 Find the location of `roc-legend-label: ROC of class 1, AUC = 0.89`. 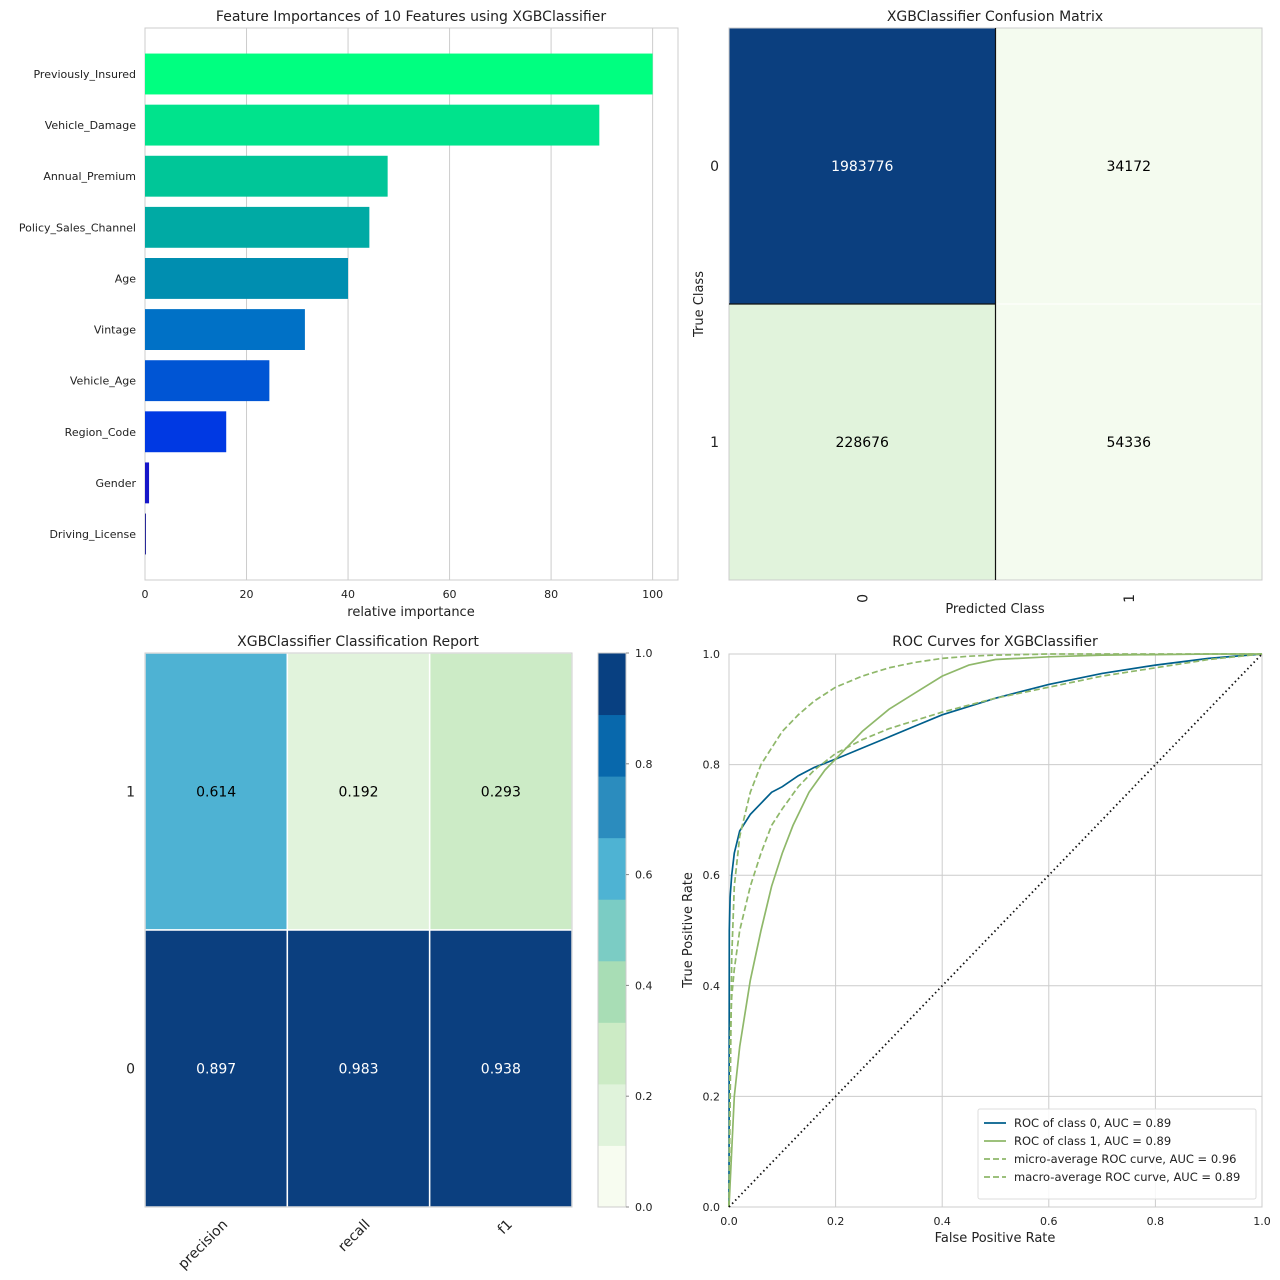

roc-legend-label: ROC of class 1, AUC = 0.89 is located at coordinates (1092, 1141).